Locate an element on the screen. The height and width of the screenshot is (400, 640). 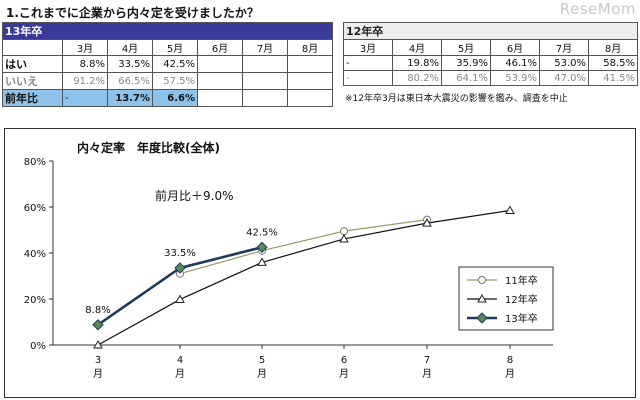
table-cell: 58.5% is located at coordinates (613, 63).